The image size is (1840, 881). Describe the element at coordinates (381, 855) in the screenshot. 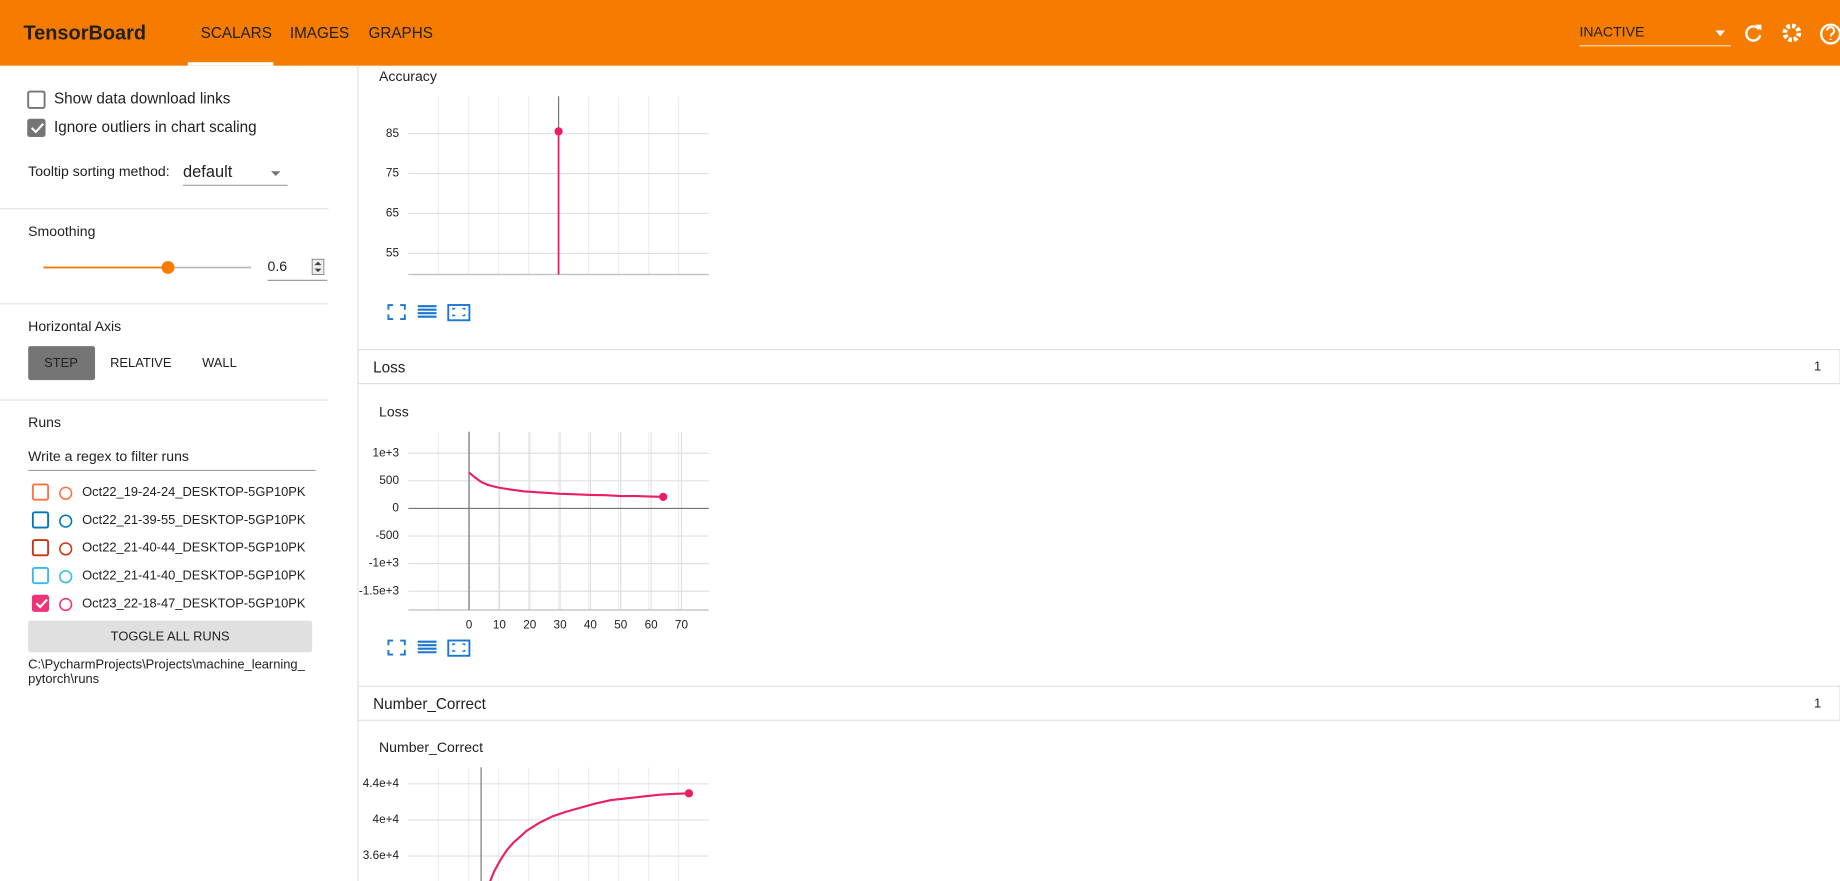

I see `y-tick-label: 3.6e+4` at that location.